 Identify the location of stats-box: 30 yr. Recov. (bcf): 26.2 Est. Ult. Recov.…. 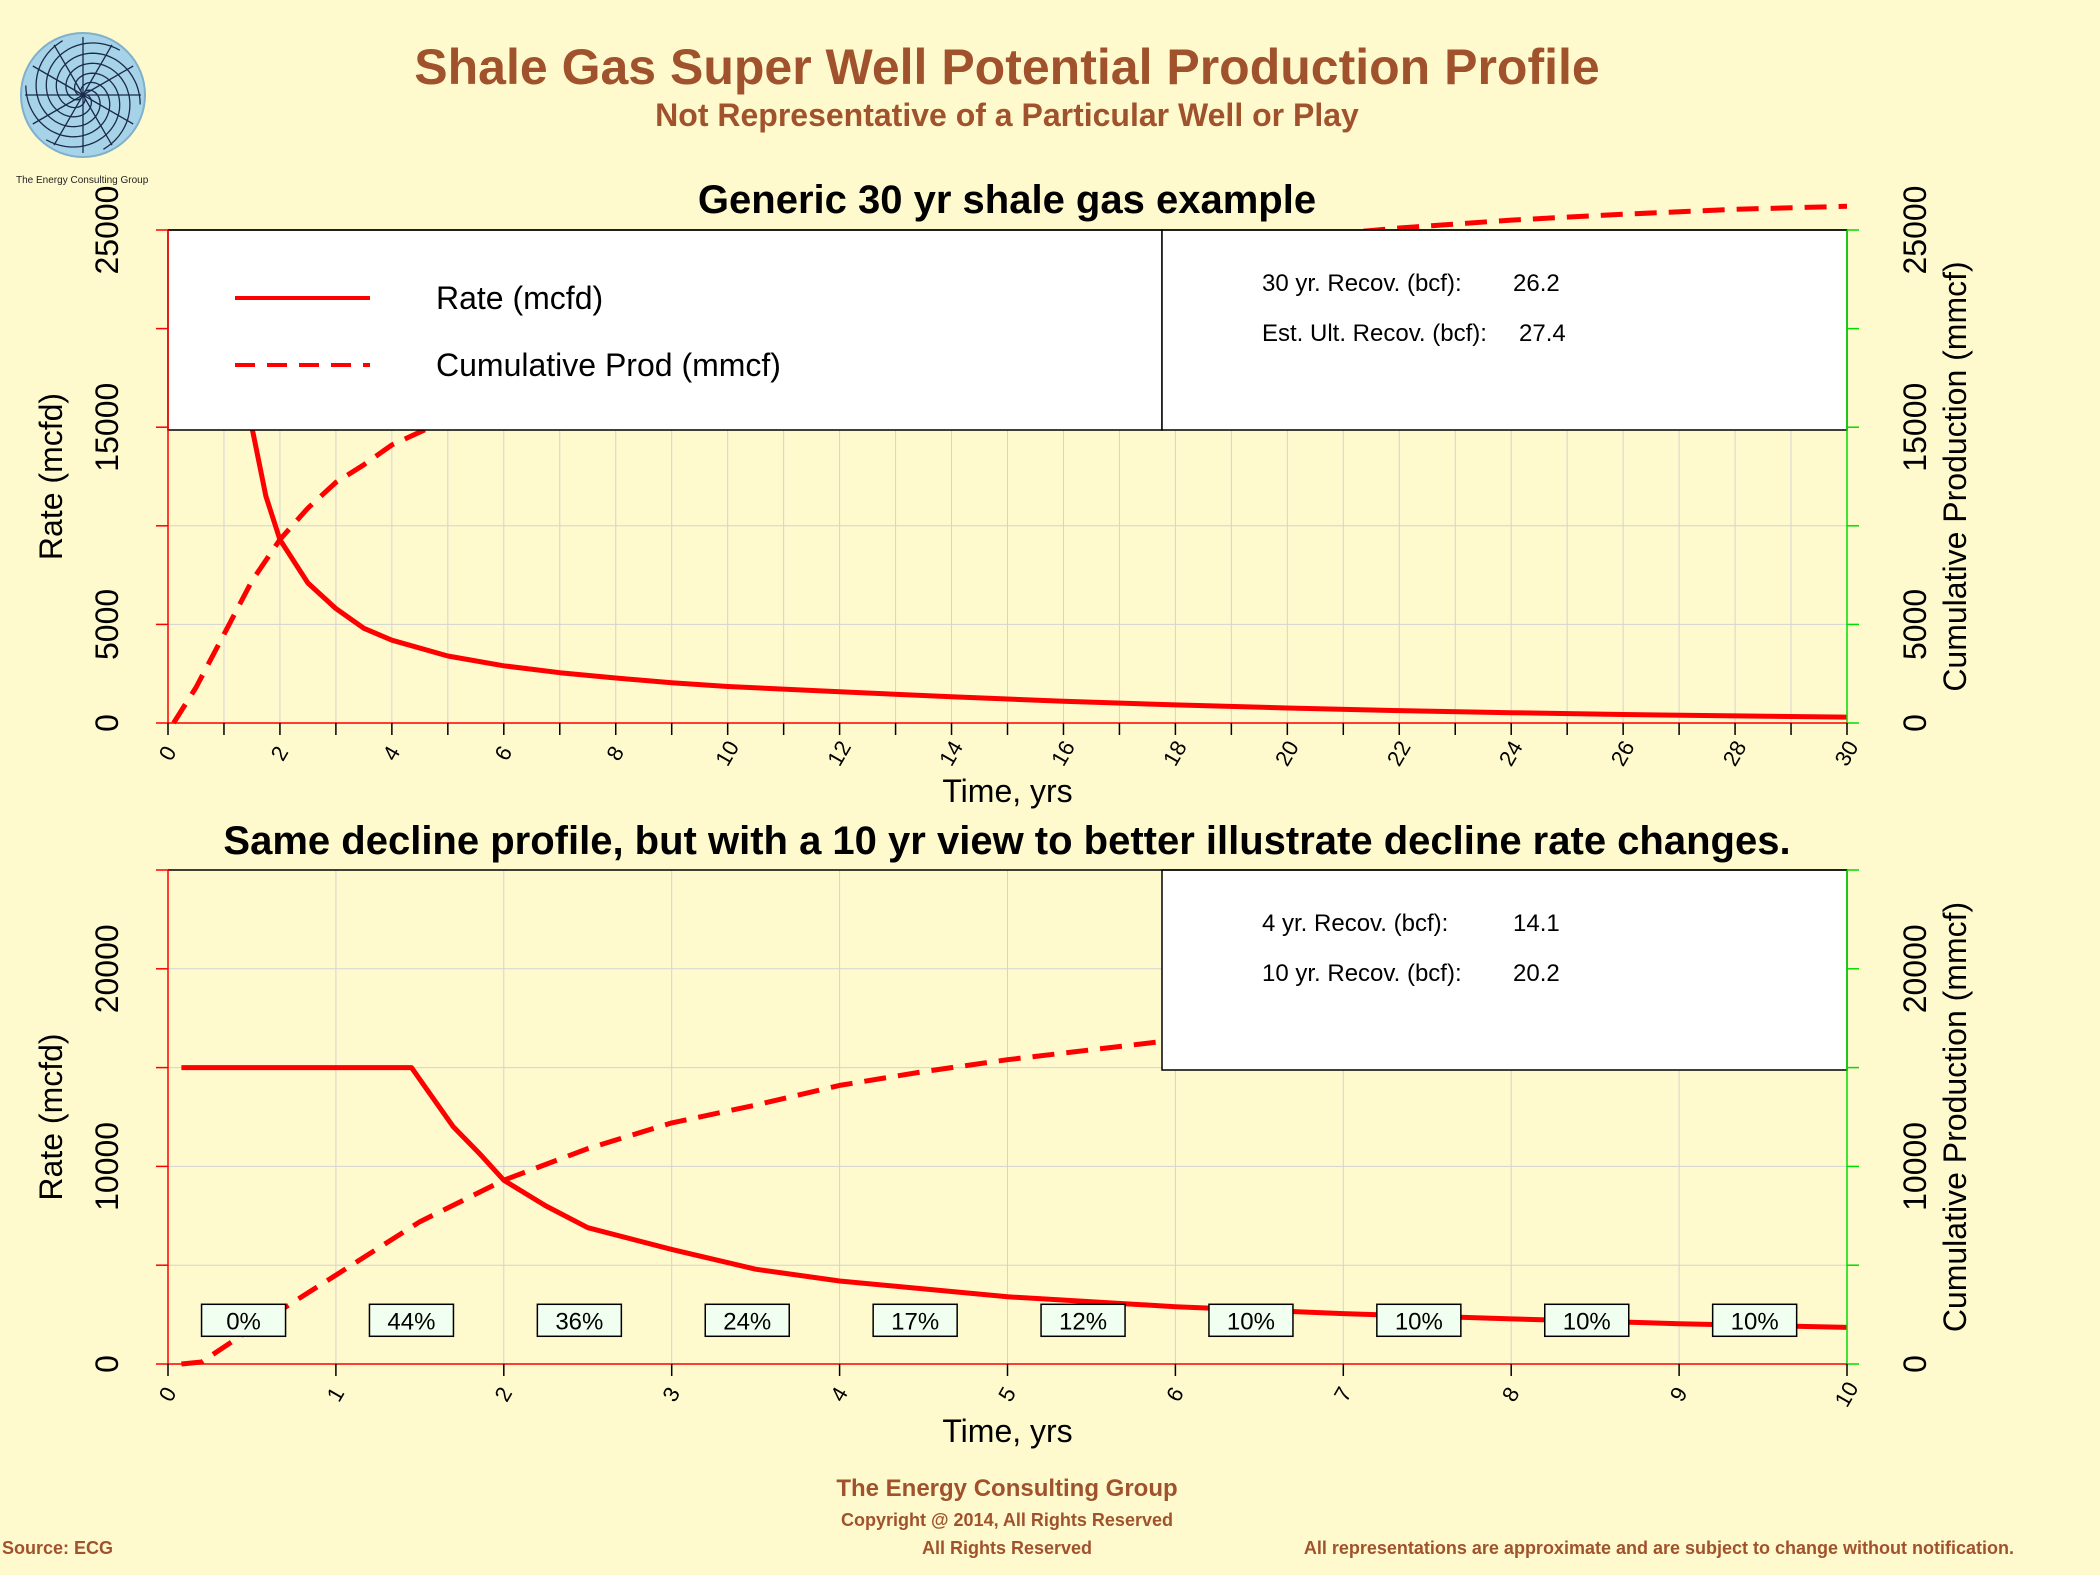
(1504, 330).